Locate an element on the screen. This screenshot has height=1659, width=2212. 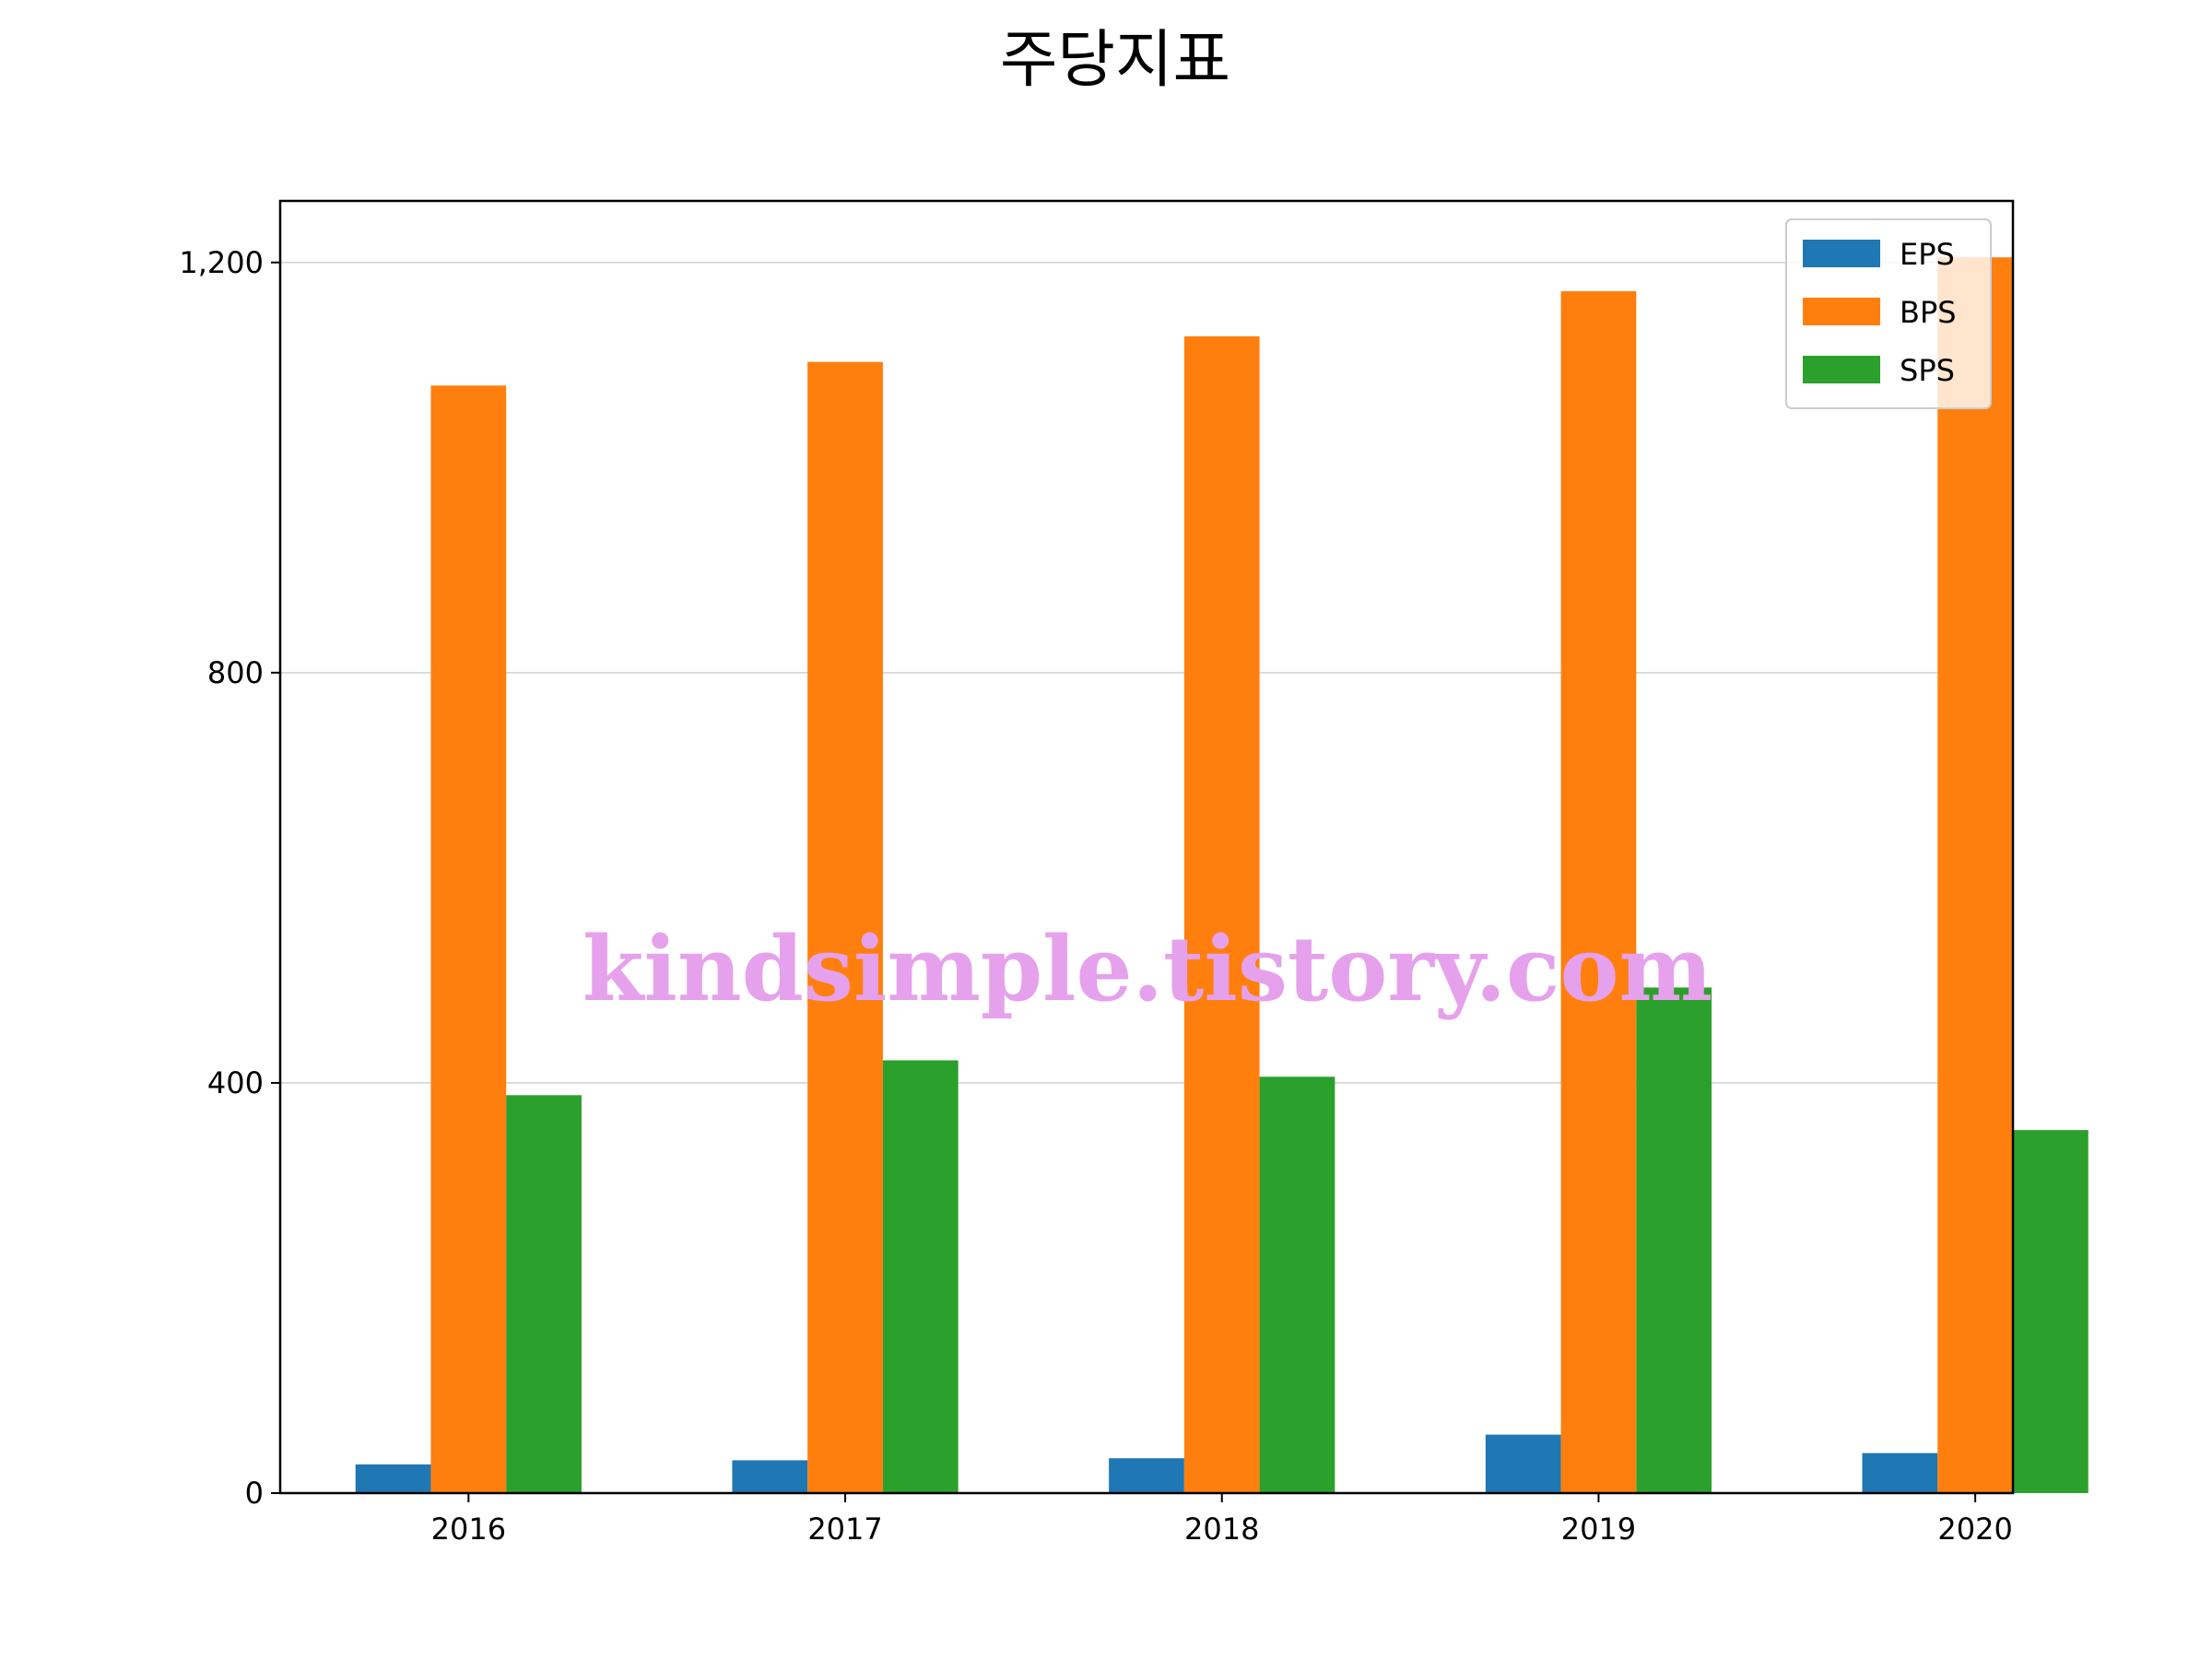
y-tick-label: 0 is located at coordinates (254, 1493).